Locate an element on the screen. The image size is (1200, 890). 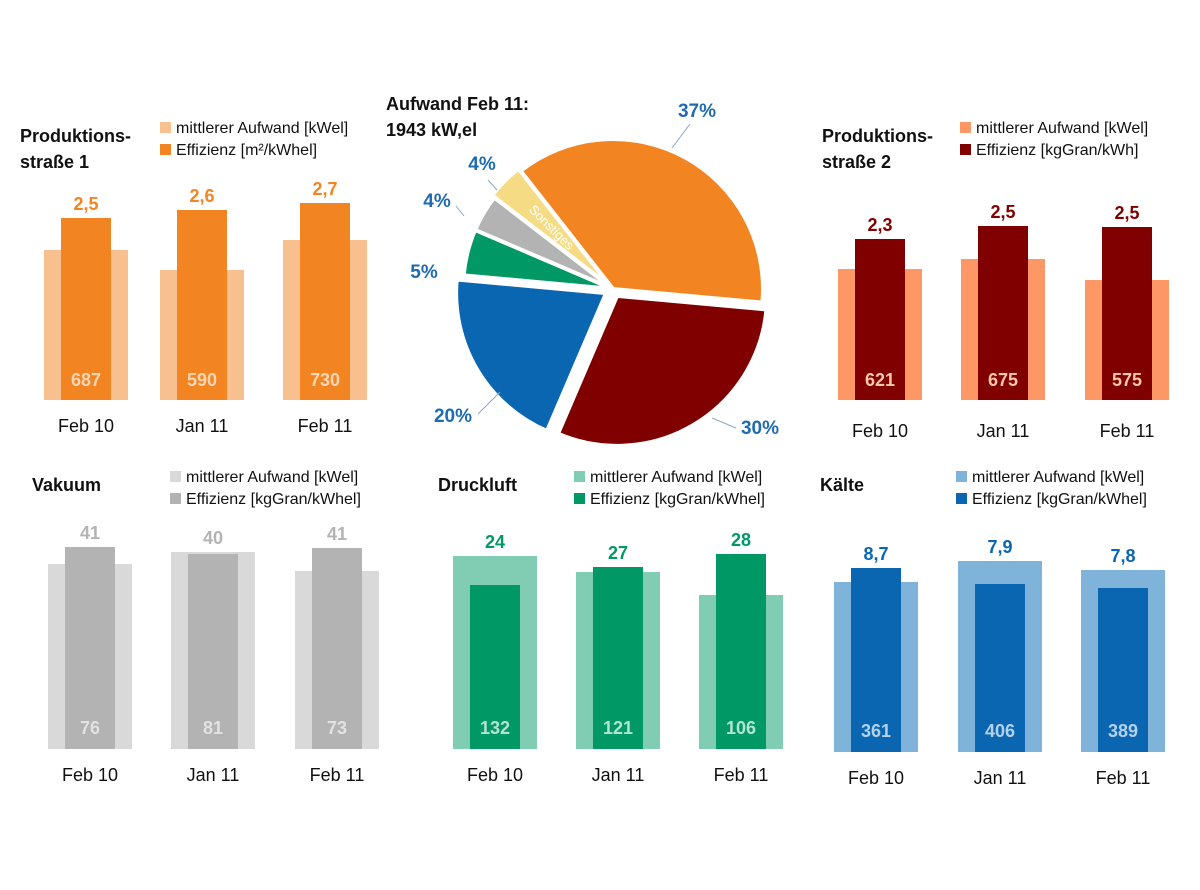
effizienz-value-label: 27 is located at coordinates (618, 553).